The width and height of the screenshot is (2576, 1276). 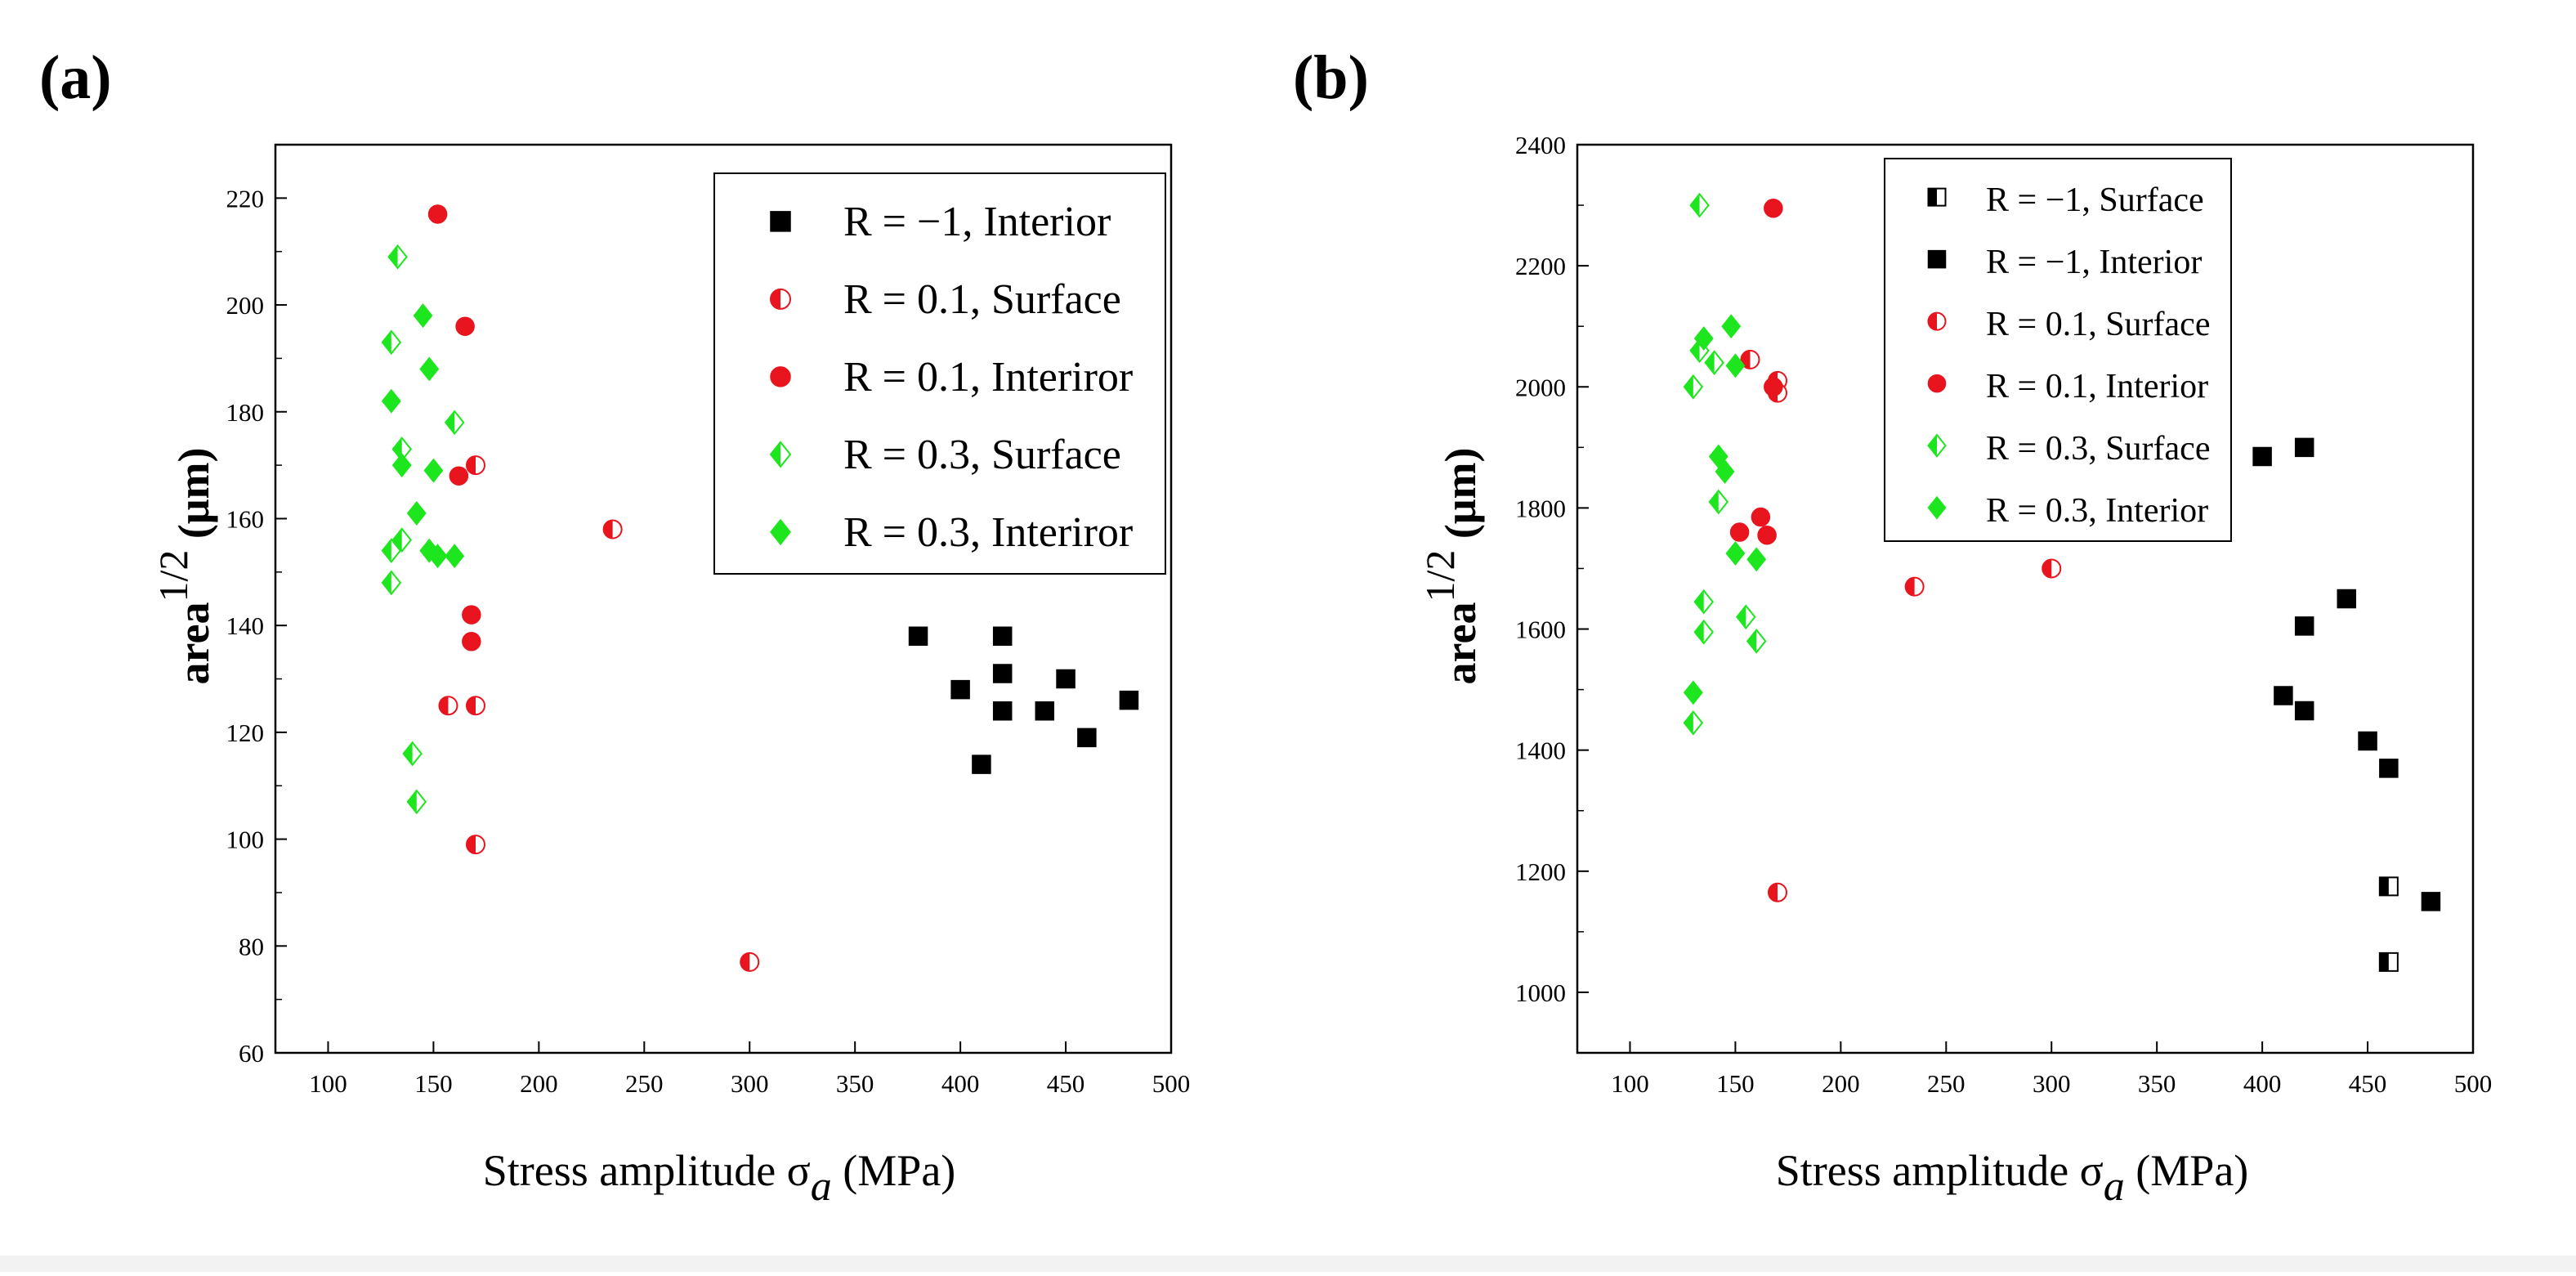 What do you see at coordinates (245, 198) in the screenshot?
I see `y-tick-label: 220` at bounding box center [245, 198].